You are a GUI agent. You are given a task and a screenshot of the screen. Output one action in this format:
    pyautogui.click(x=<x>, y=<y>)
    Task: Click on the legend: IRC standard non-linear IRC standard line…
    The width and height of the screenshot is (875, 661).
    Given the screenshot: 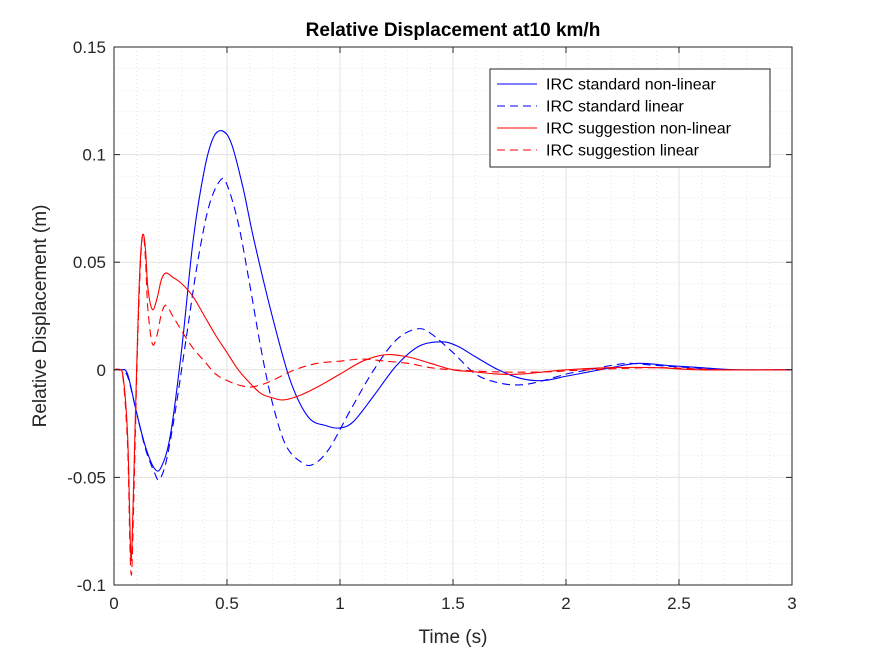 What is the action you would take?
    pyautogui.click(x=630, y=118)
    